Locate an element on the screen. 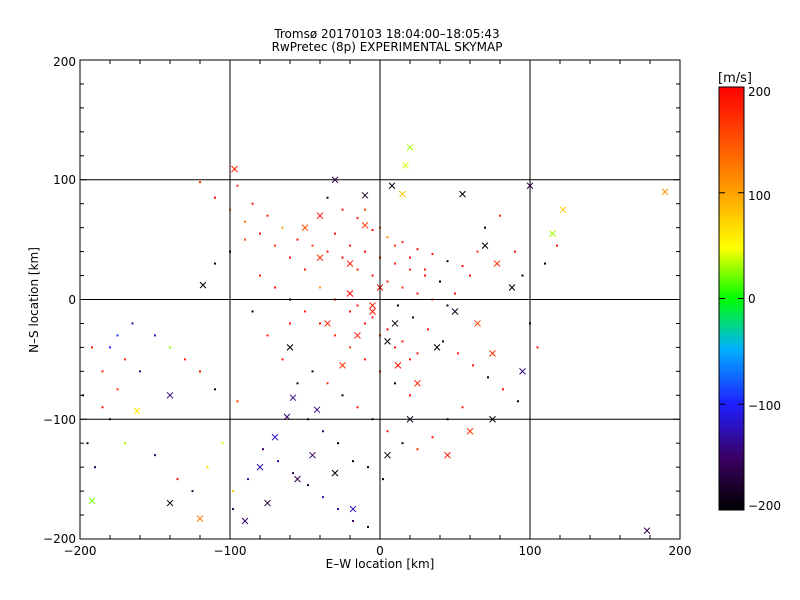 The width and height of the screenshot is (800, 600). colorbar-unit-label: [m/s] is located at coordinates (735, 78).